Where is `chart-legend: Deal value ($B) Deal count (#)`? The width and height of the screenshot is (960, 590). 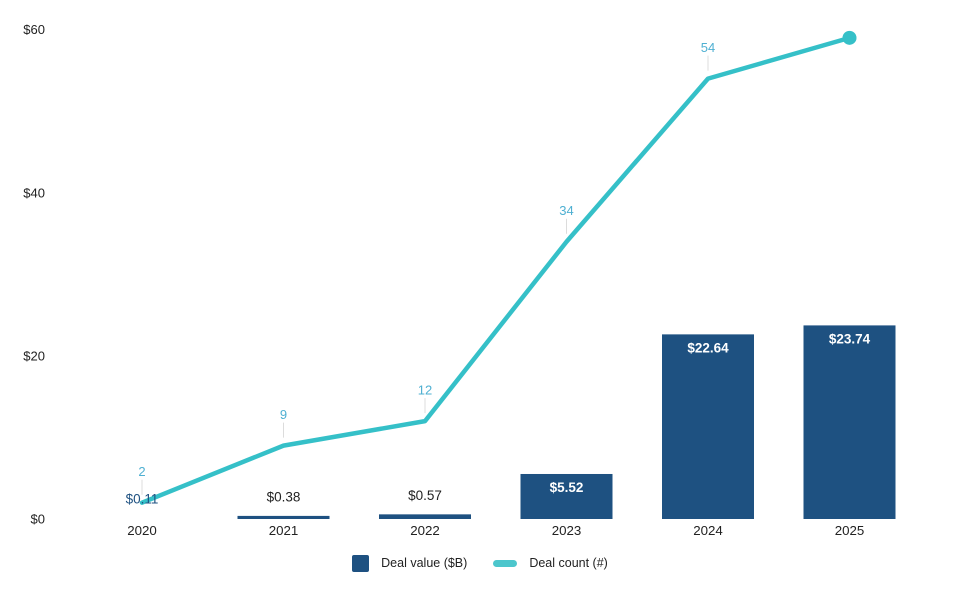 chart-legend: Deal value ($B) Deal count (#) is located at coordinates (480, 563).